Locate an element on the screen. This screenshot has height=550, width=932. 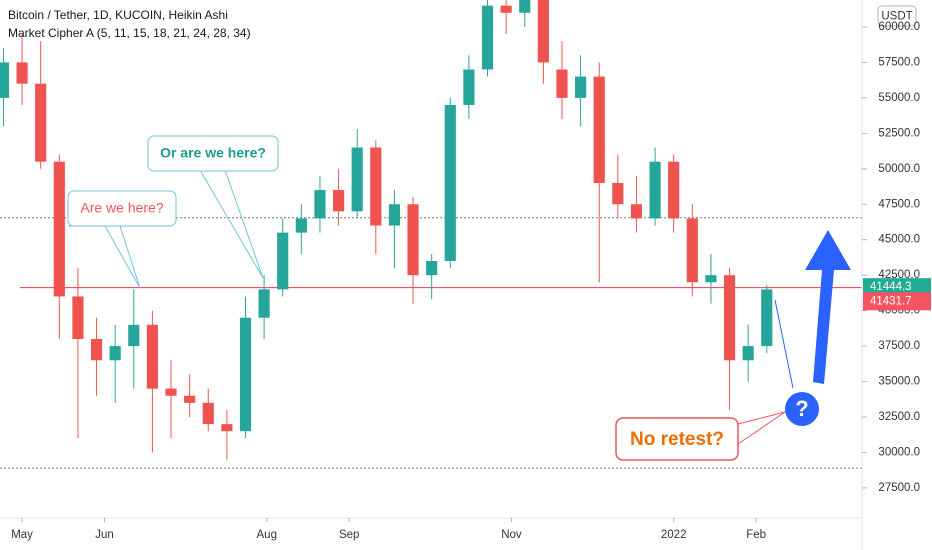
y-tick-label: 55000.0 is located at coordinates (899, 98).